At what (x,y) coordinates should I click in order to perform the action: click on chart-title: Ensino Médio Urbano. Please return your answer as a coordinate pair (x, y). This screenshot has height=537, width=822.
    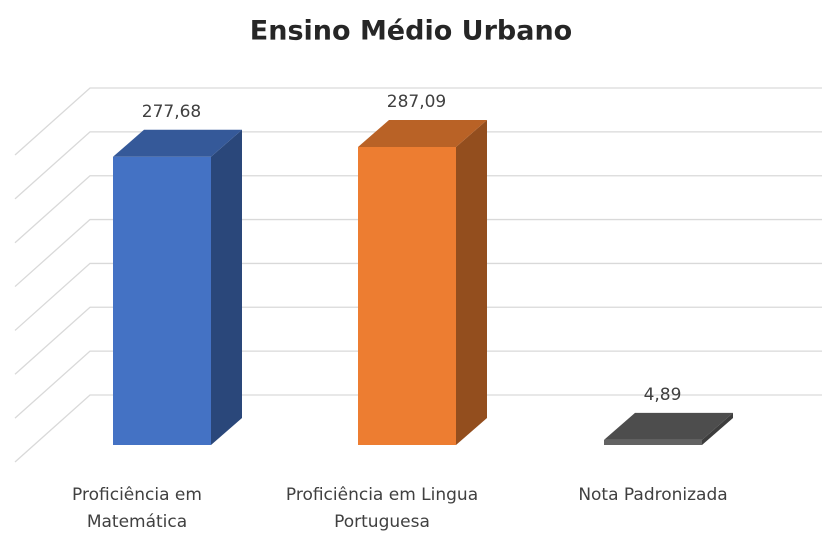
    Looking at the image, I should click on (411, 31).